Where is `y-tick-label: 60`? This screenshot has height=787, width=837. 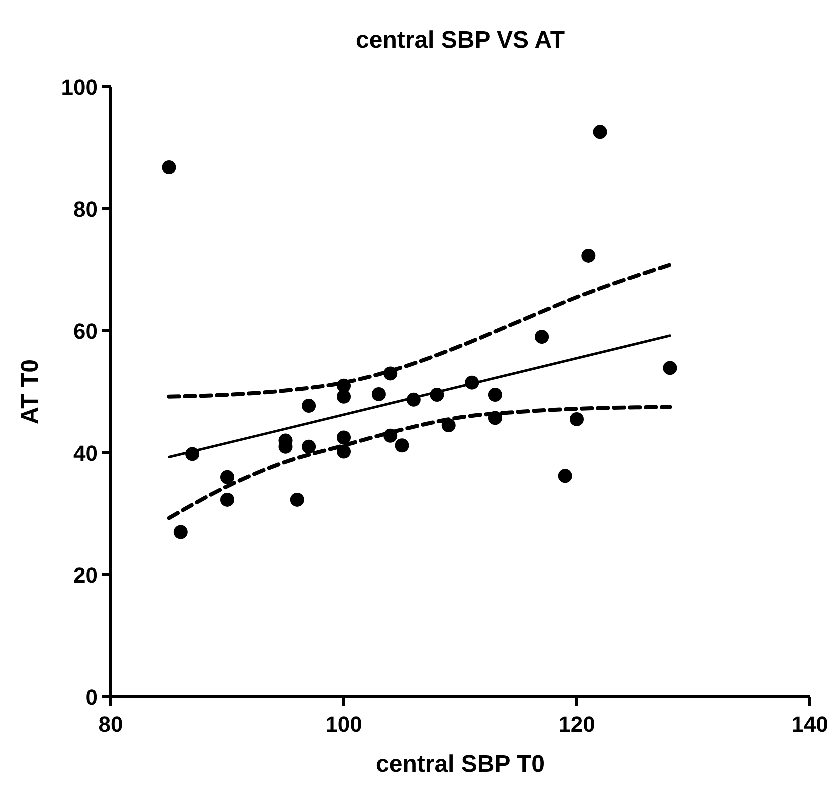
y-tick-label: 60 is located at coordinates (86, 331).